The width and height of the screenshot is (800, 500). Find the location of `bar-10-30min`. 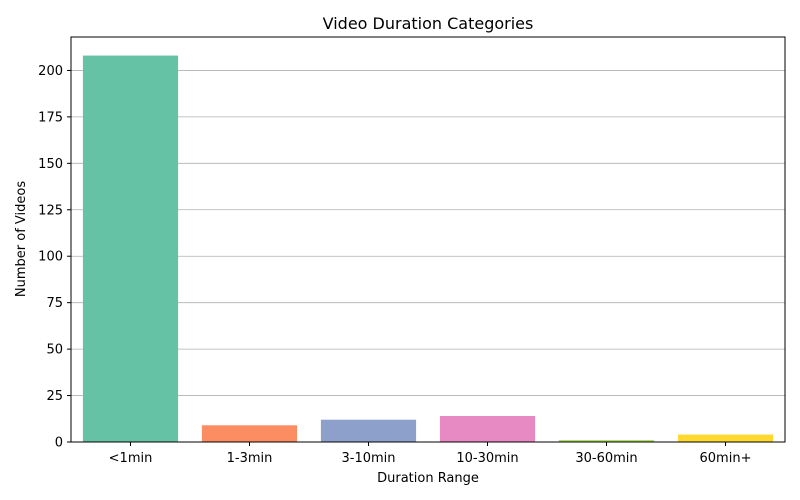

bar-10-30min is located at coordinates (487, 428).